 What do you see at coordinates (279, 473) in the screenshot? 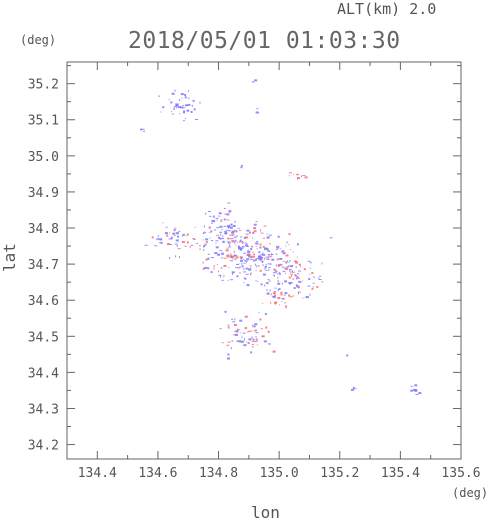
I see `x-tick-label: 135.0` at bounding box center [279, 473].